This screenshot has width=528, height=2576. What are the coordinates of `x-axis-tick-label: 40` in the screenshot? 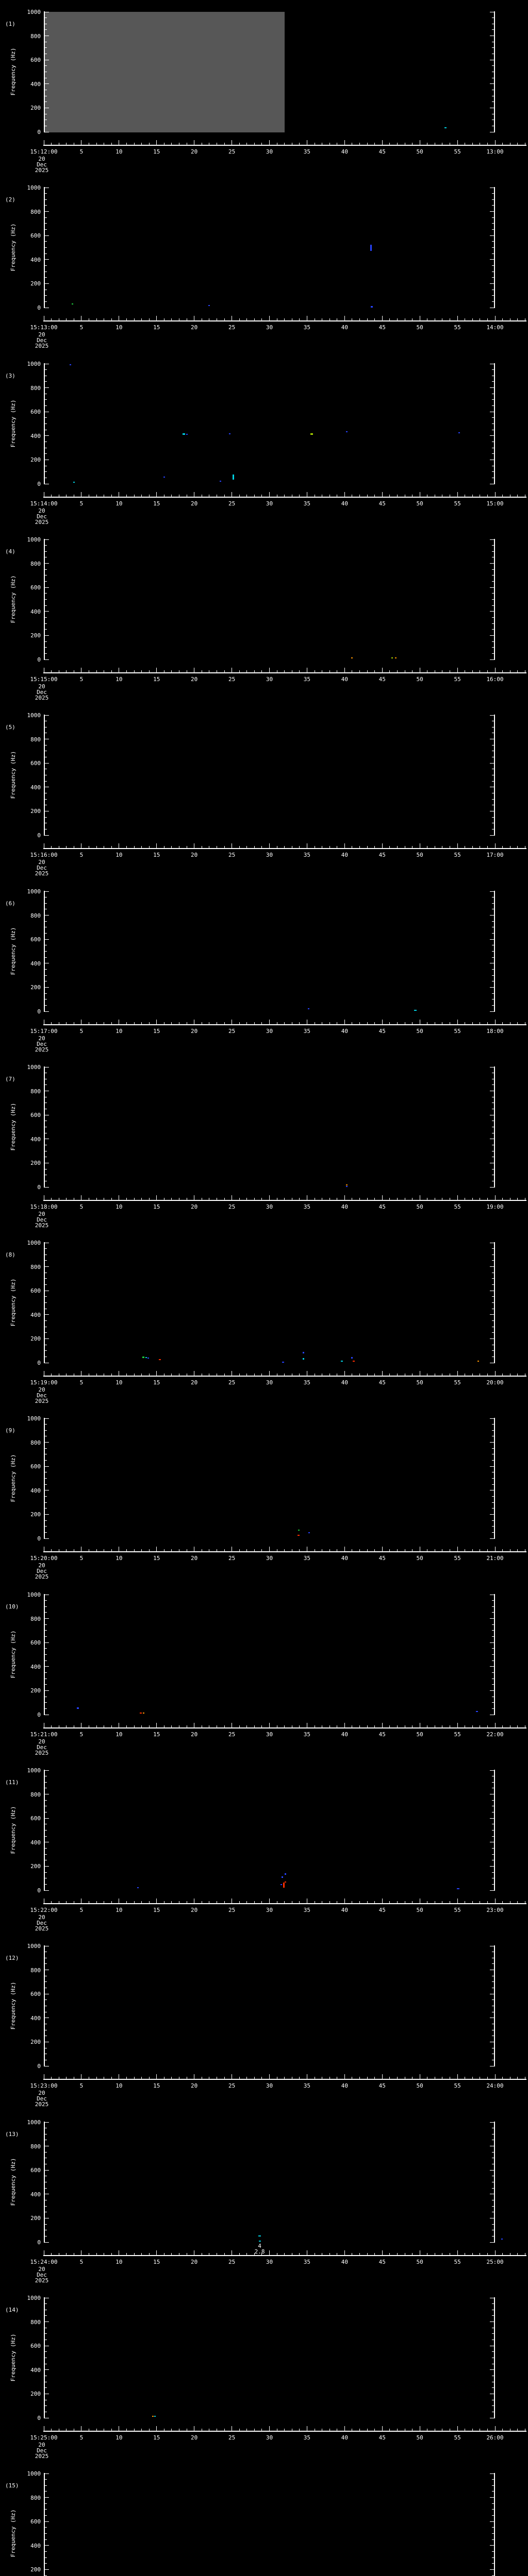 It's located at (344, 2437).